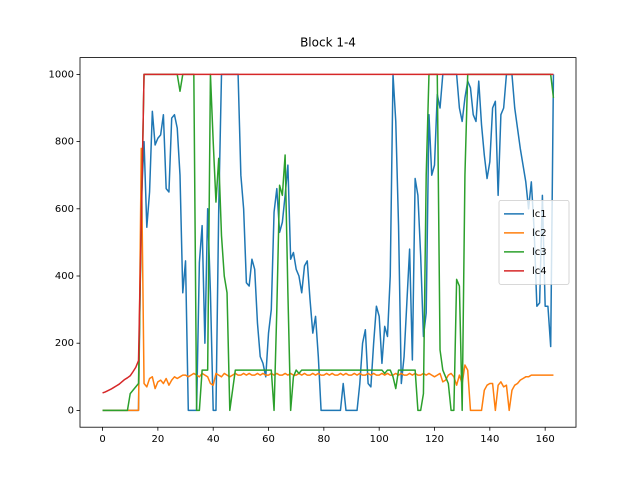 This screenshot has width=640, height=480. I want to click on x-tick-label: 40, so click(213, 439).